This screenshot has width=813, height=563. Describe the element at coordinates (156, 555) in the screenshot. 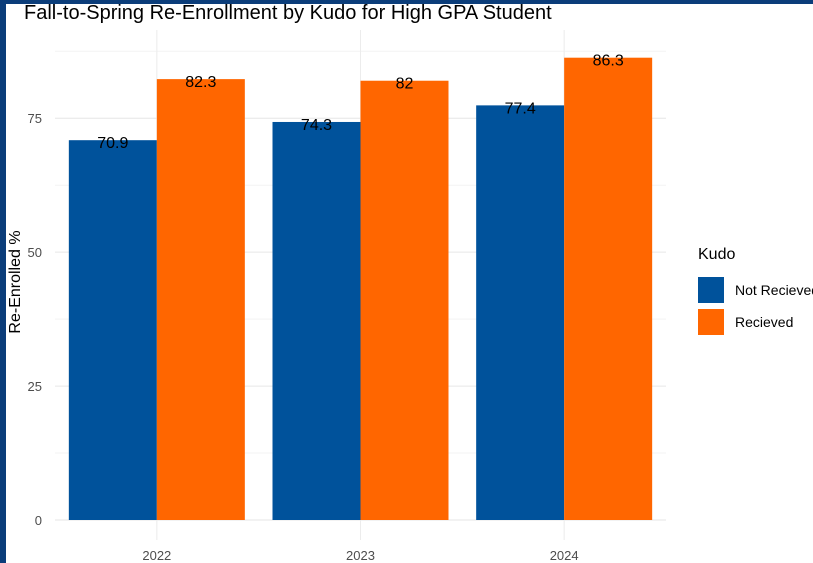

I see `x-tick-label: 2022` at that location.